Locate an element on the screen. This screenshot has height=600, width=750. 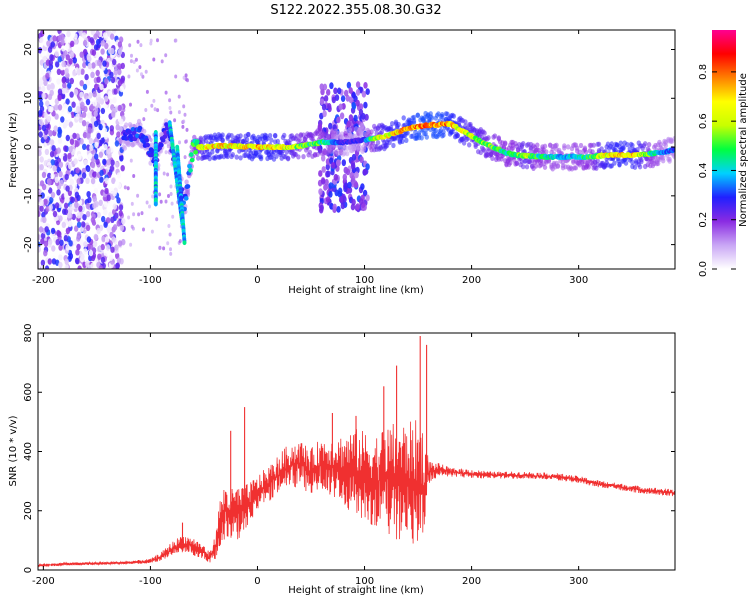
snr-y-tick-label: 0 is located at coordinates (28, 570).